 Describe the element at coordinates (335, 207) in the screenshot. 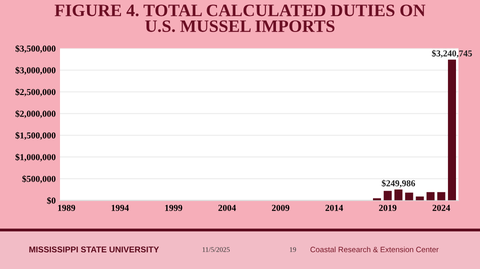

I see `x-tick-label: 2014` at that location.